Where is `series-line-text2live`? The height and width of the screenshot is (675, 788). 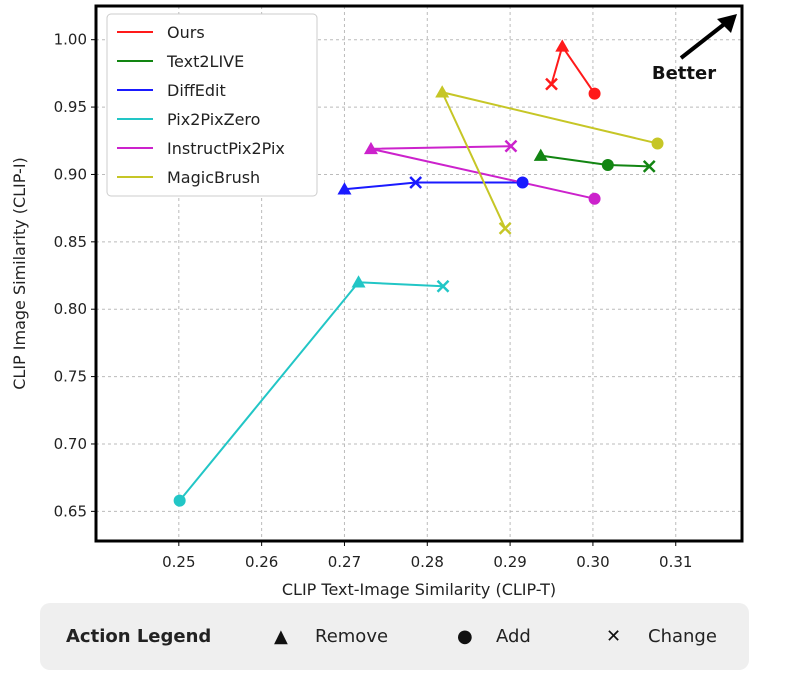
series-line-text2live is located at coordinates (595, 161).